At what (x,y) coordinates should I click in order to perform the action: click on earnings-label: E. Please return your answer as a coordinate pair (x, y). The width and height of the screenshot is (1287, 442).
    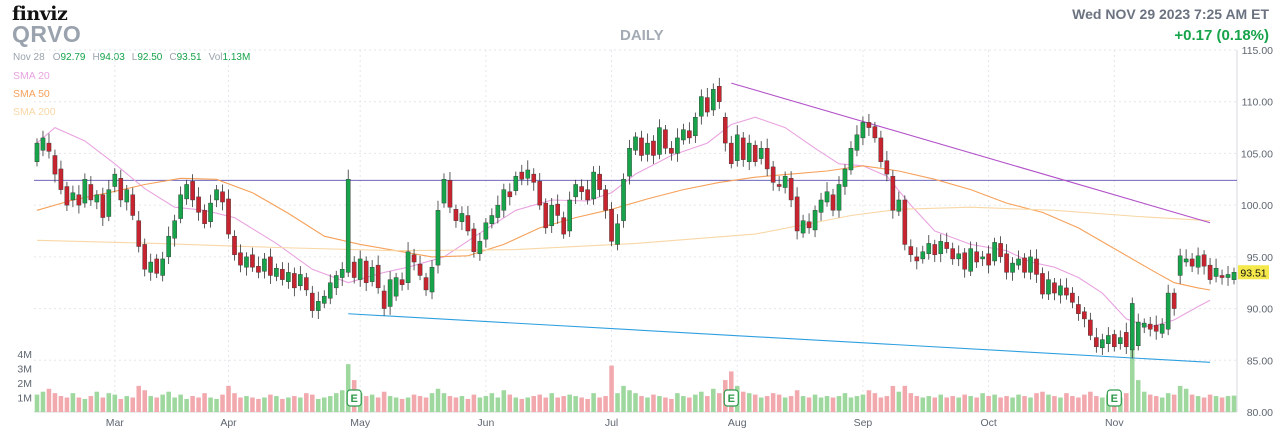
    Looking at the image, I should click on (731, 399).